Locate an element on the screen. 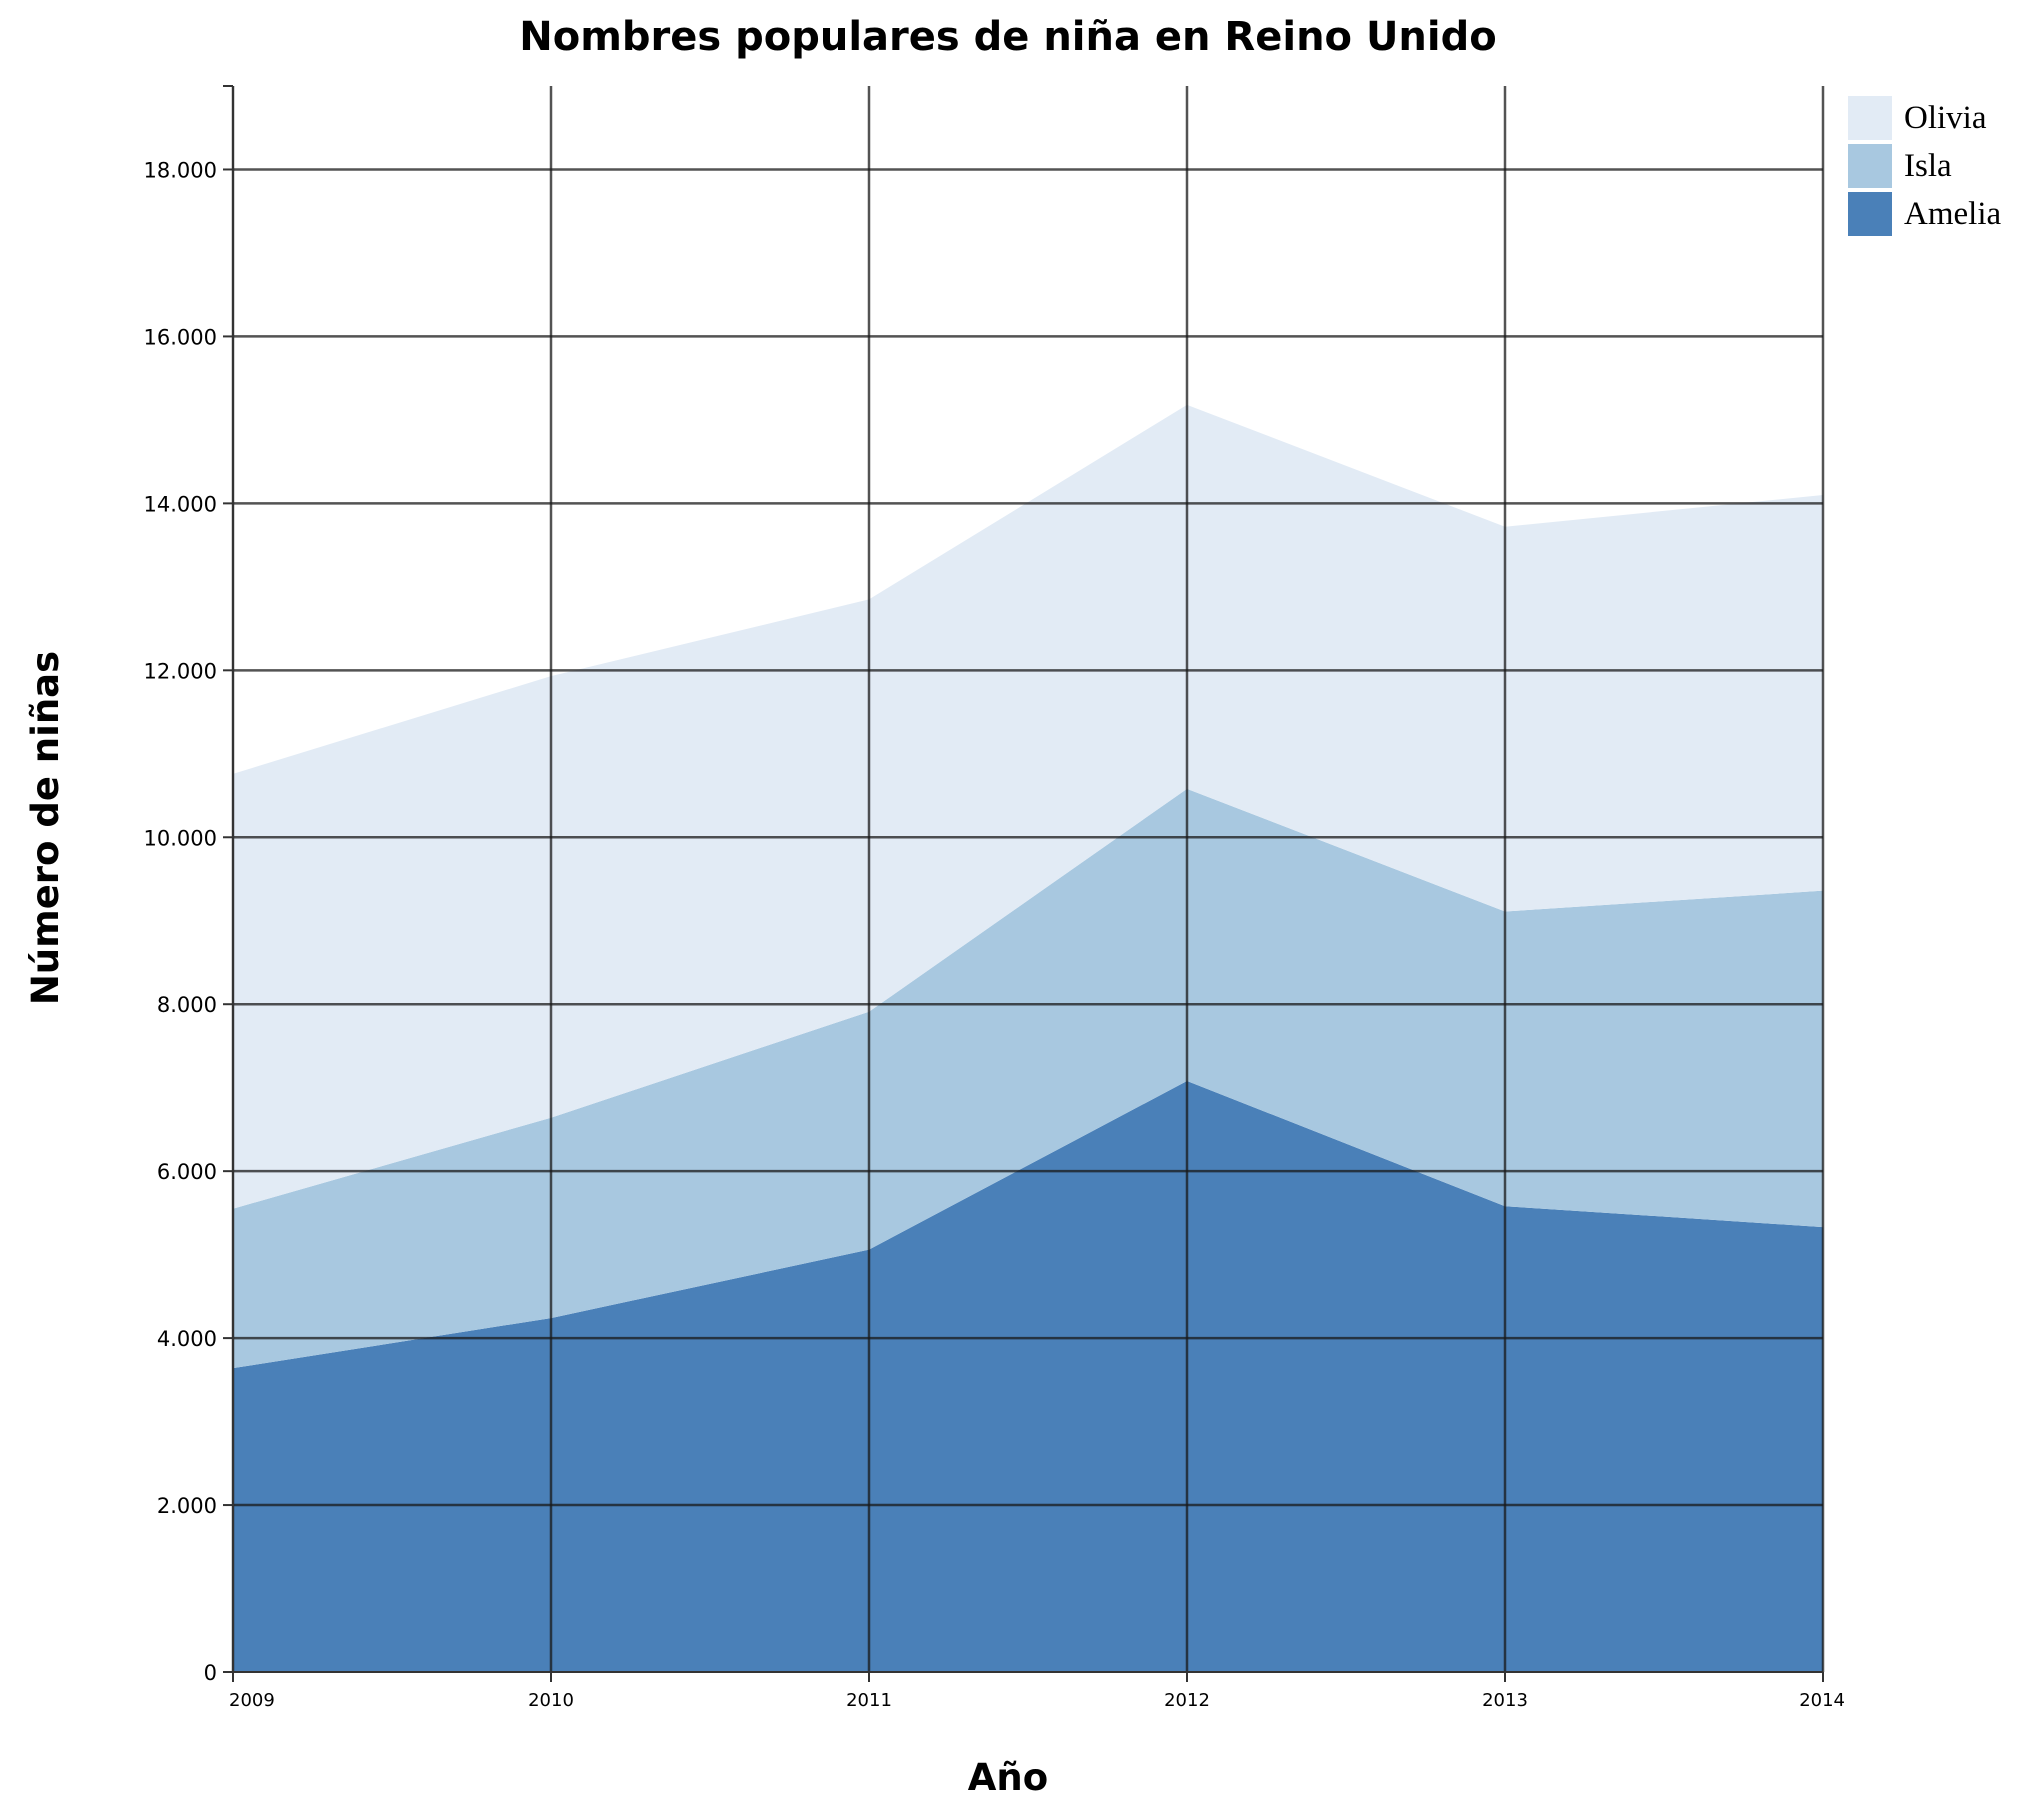 The height and width of the screenshot is (1812, 2026). x-tick-label: 2014 is located at coordinates (1822, 1700).